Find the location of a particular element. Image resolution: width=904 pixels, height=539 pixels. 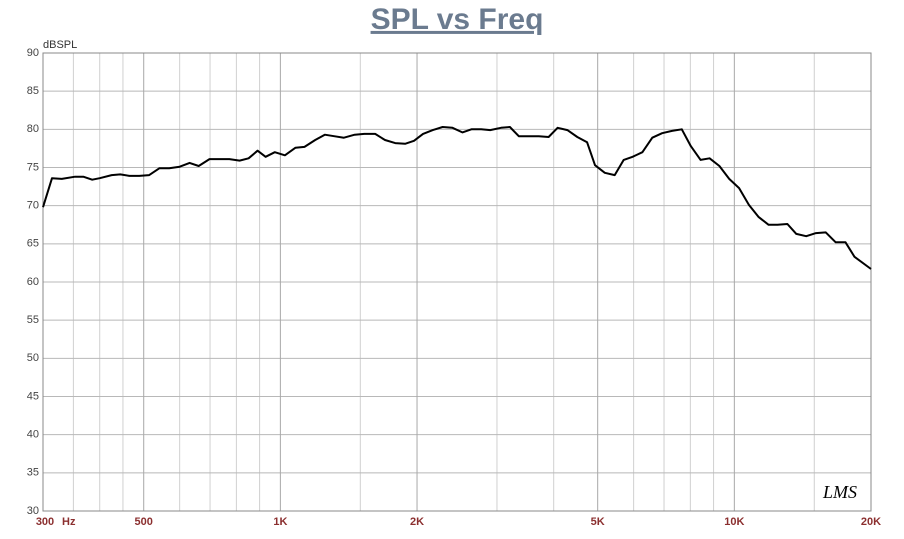

y-tick-label: 90 is located at coordinates (33, 53).